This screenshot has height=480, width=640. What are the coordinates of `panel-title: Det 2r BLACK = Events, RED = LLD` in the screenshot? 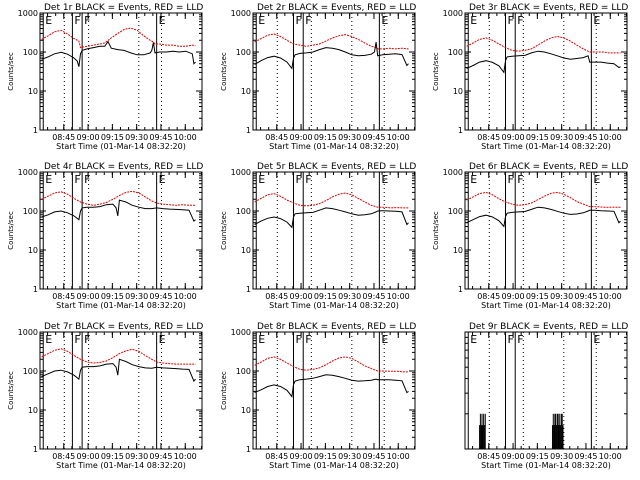 It's located at (336, 8).